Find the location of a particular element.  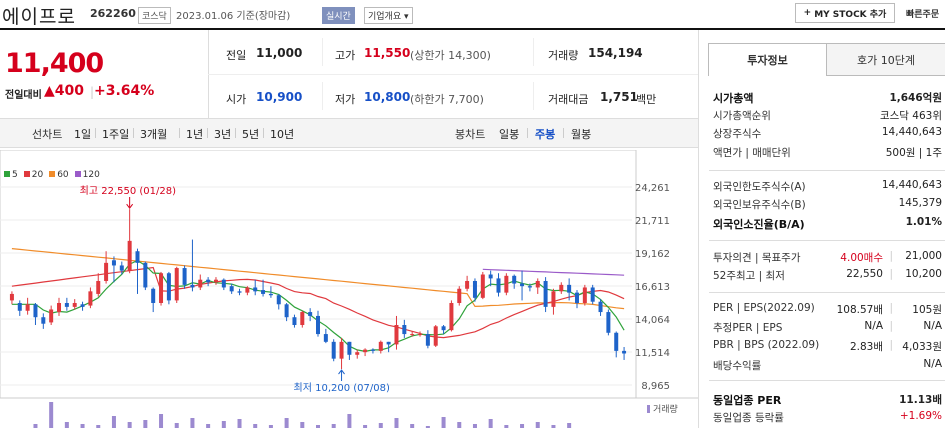

legend-item-60: 60 is located at coordinates (59, 175).